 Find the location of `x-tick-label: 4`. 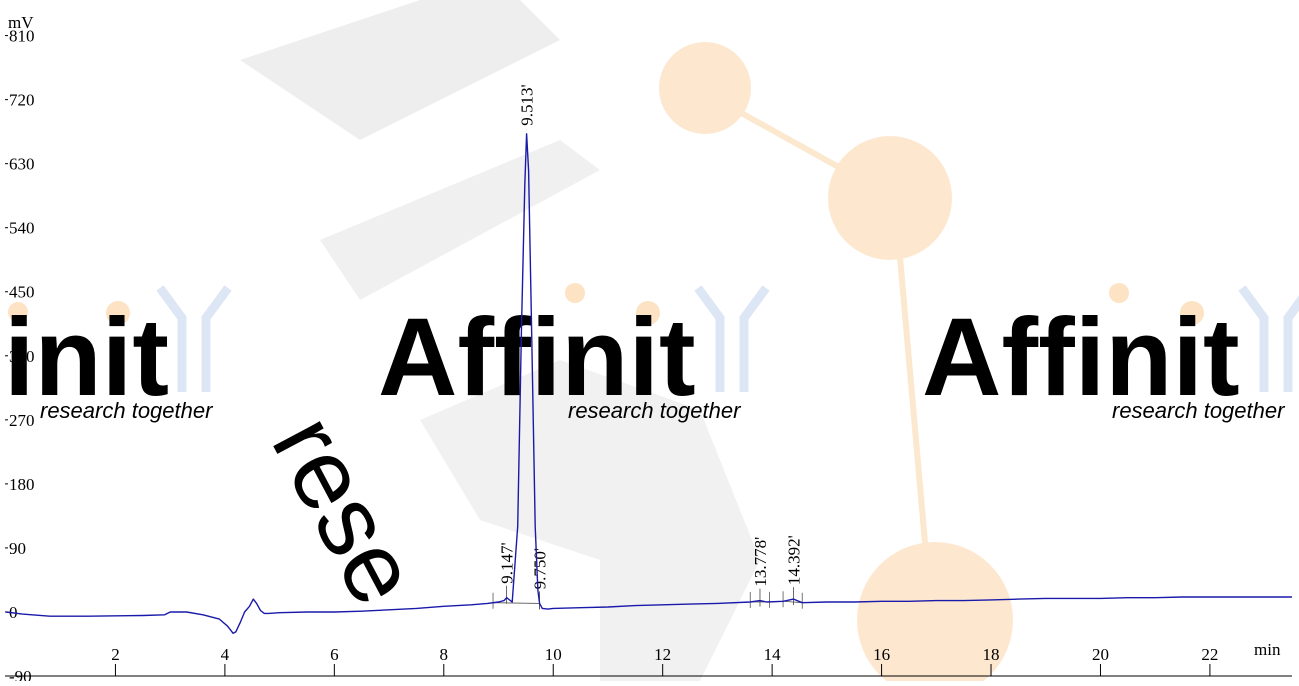

x-tick-label: 4 is located at coordinates (225, 654).